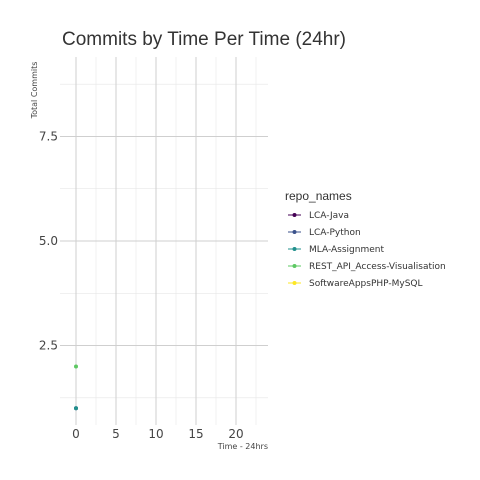  I want to click on legend-label: LCA-Python, so click(335, 233).